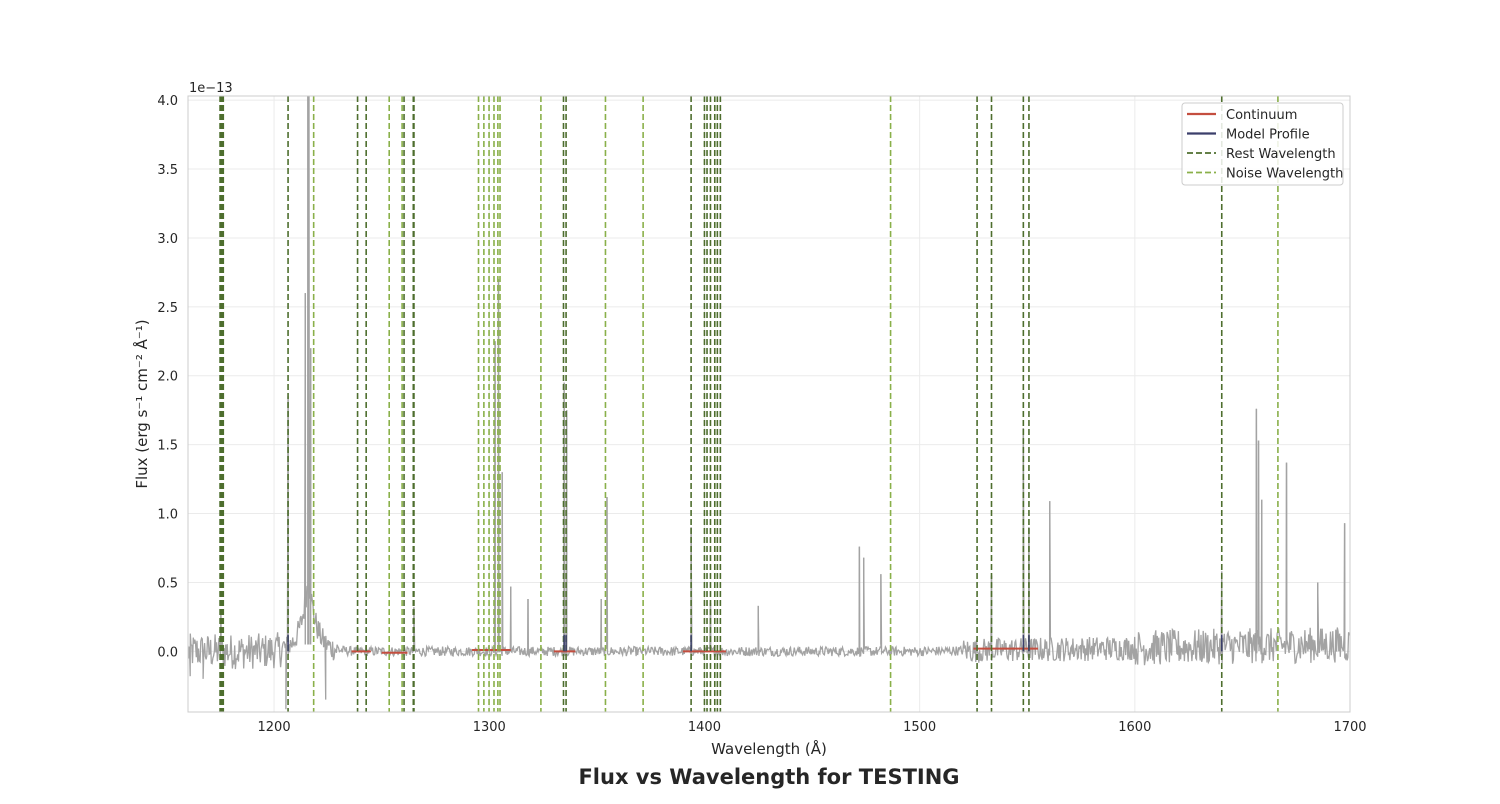 The width and height of the screenshot is (1500, 804). Describe the element at coordinates (1284, 174) in the screenshot. I see `legend-label: Noise Wavelength` at that location.